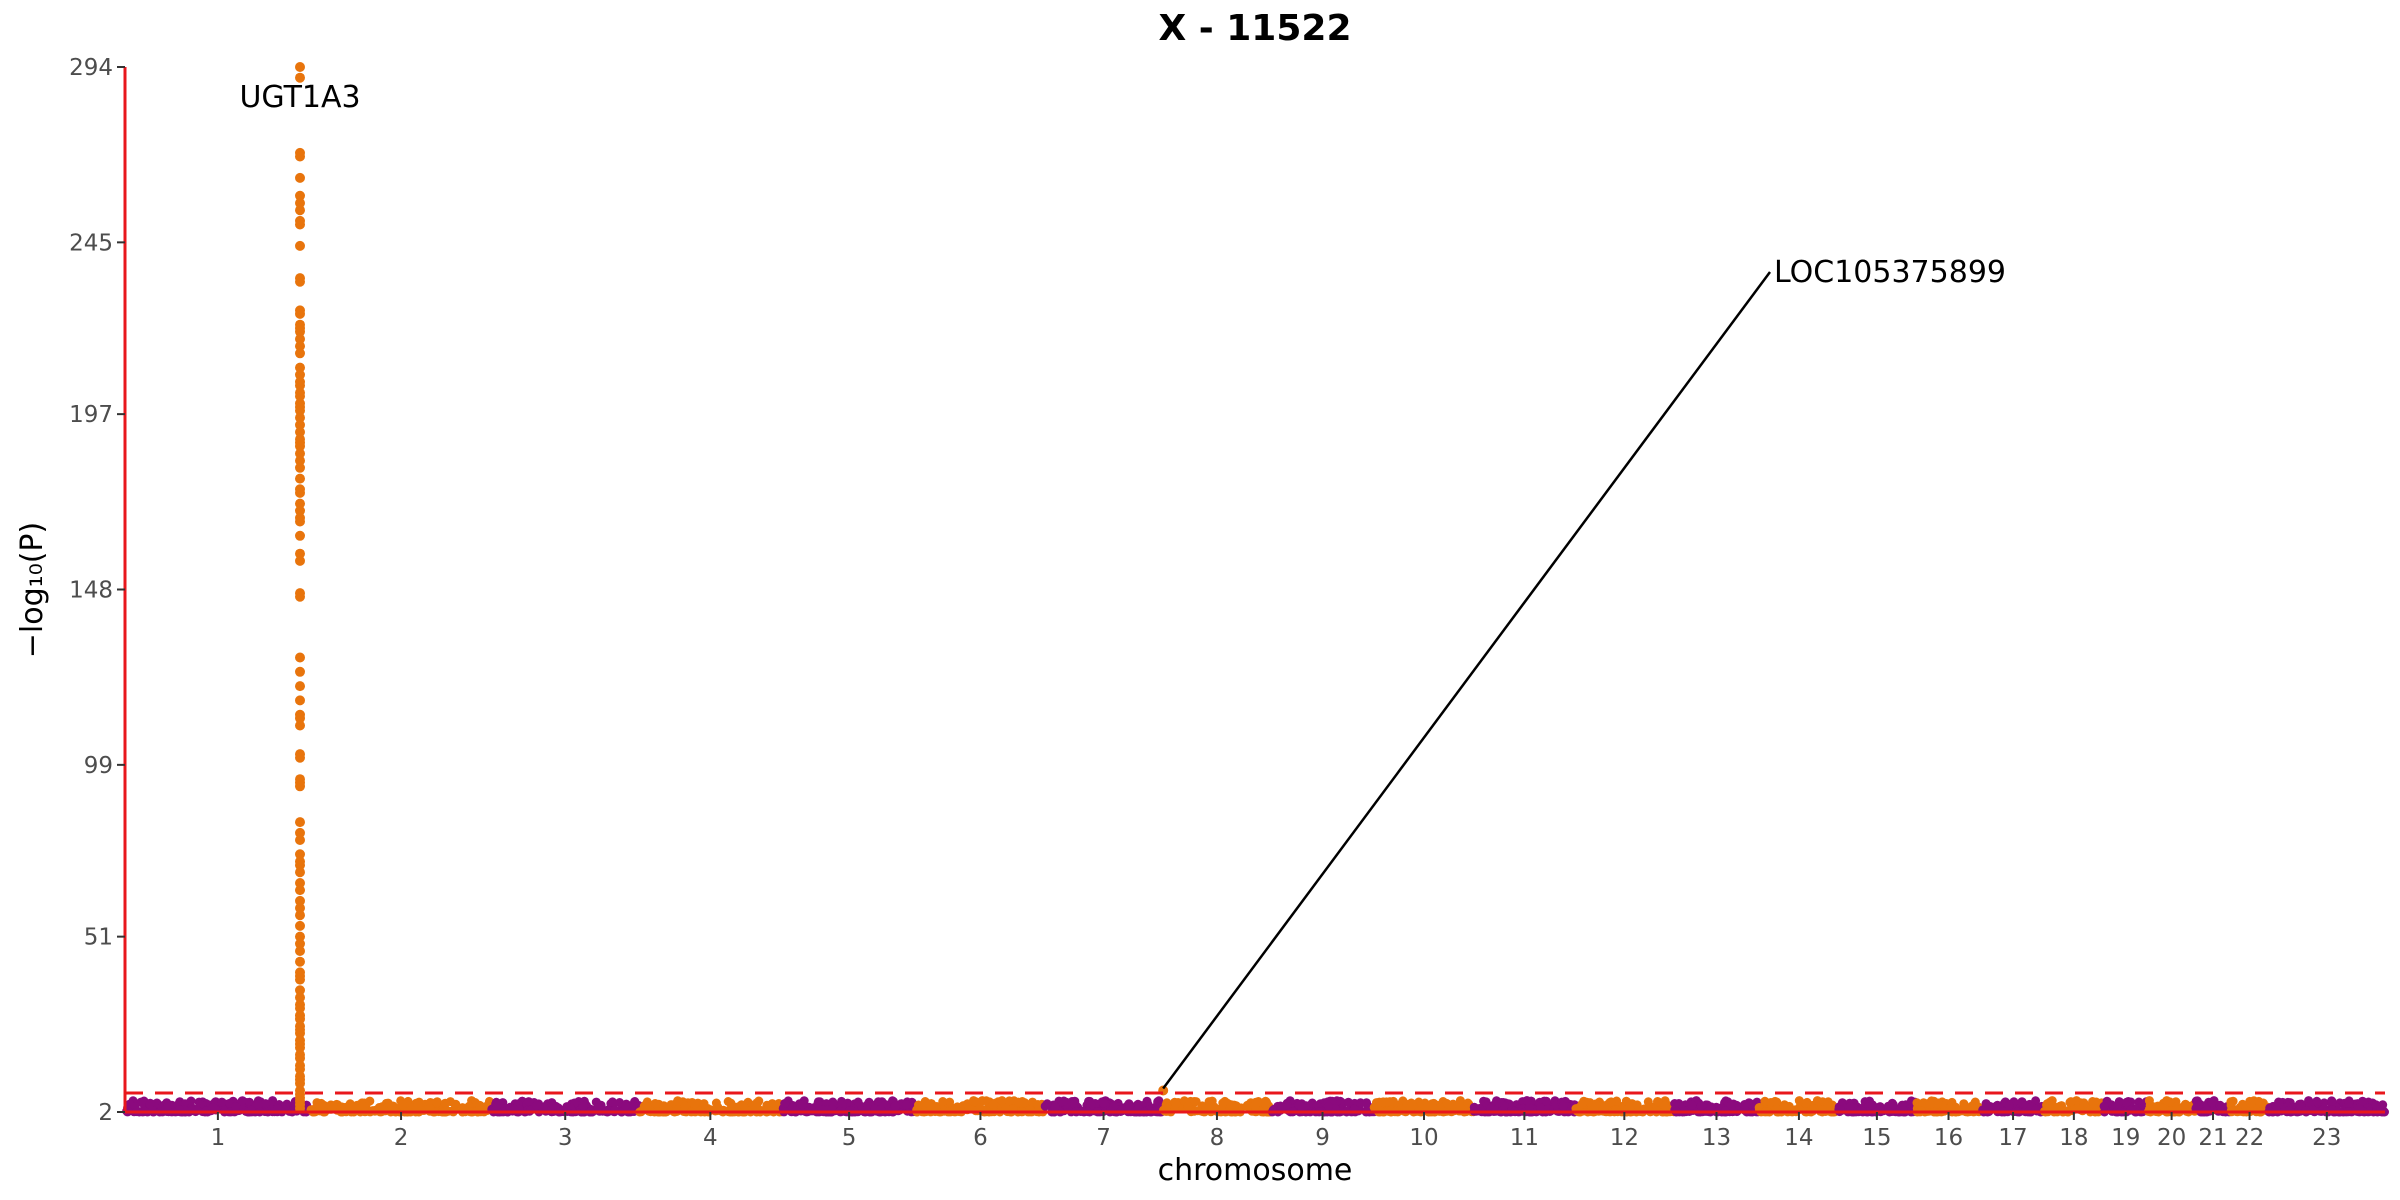 This screenshot has width=2400, height=1200. What do you see at coordinates (1624, 1138) in the screenshot?
I see `x-tick-label: 12` at bounding box center [1624, 1138].